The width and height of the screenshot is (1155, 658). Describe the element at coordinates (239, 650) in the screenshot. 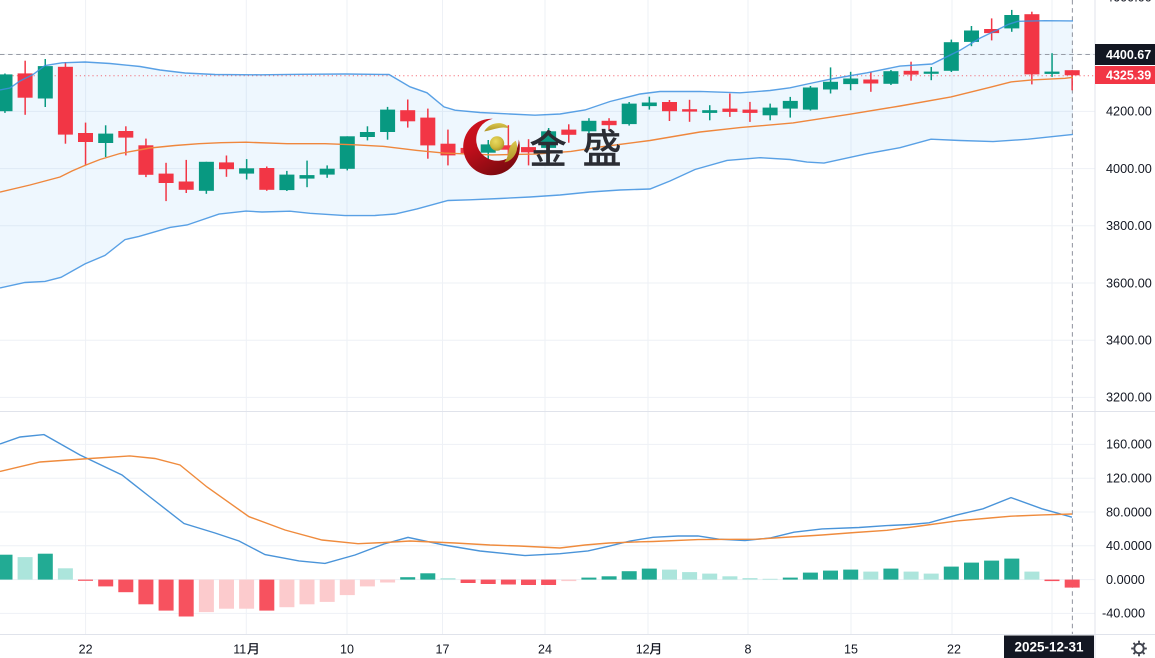

I see `svg-text: 11` at that location.